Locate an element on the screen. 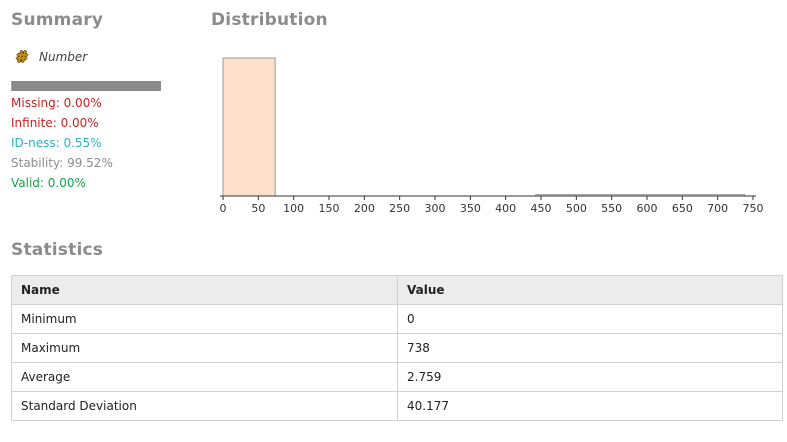 The image size is (787, 442). column-header-name: Name is located at coordinates (204, 290).